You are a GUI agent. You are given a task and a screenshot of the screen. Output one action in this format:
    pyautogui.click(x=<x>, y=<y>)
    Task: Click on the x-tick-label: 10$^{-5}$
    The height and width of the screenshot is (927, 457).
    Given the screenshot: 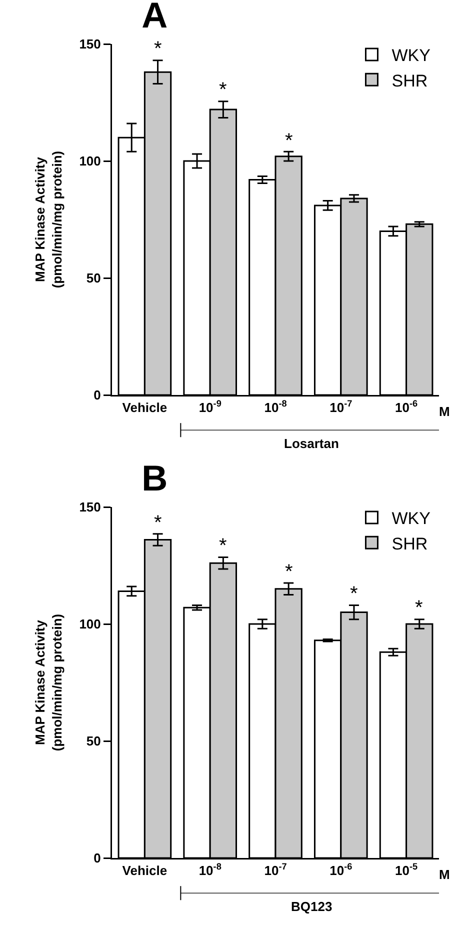 What is the action you would take?
    pyautogui.click(x=406, y=870)
    